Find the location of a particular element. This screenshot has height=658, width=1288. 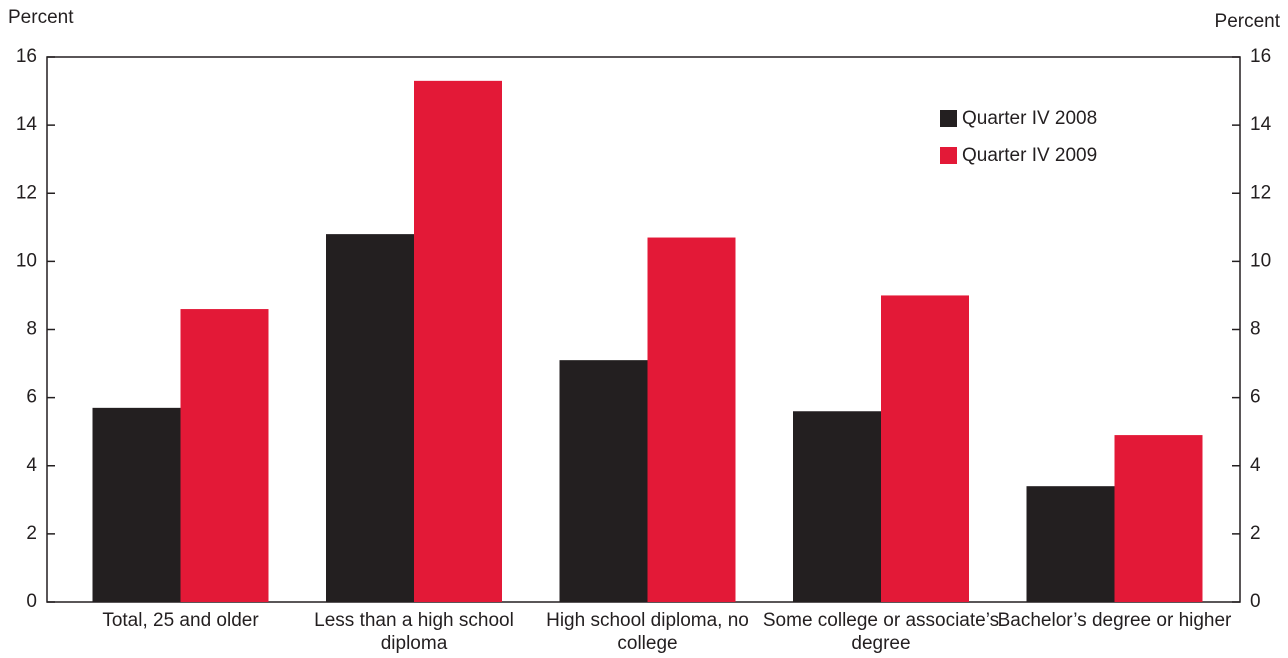

y-tick-label: 0 is located at coordinates (31, 601).